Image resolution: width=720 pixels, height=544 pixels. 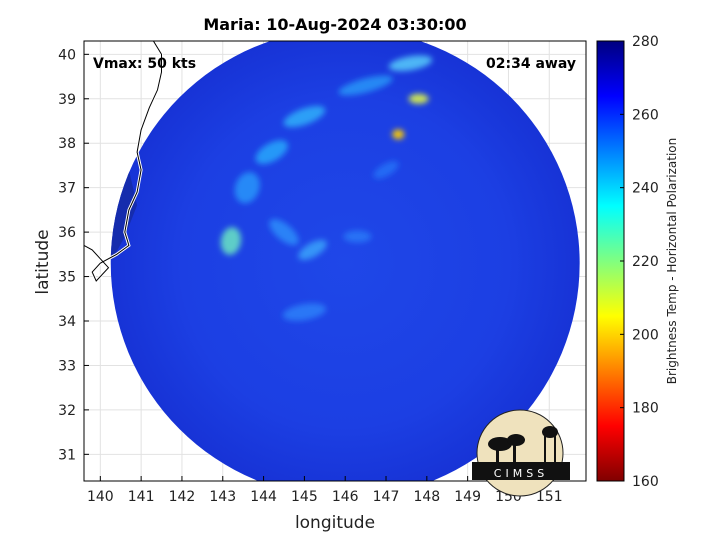 What do you see at coordinates (304, 497) in the screenshot?
I see `x-tick-label: 145` at bounding box center [304, 497].